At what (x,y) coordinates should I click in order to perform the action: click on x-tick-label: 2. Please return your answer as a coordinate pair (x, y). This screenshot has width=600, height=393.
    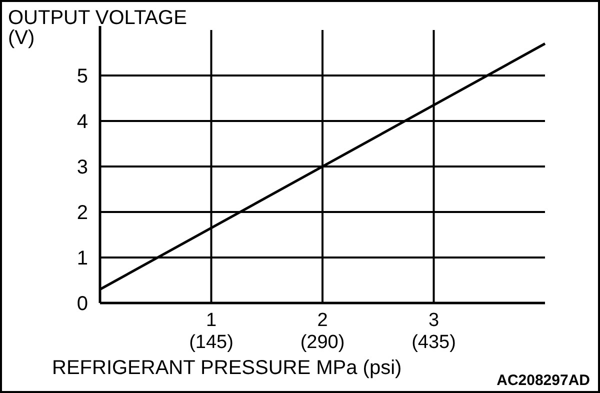
    Looking at the image, I should click on (322, 320).